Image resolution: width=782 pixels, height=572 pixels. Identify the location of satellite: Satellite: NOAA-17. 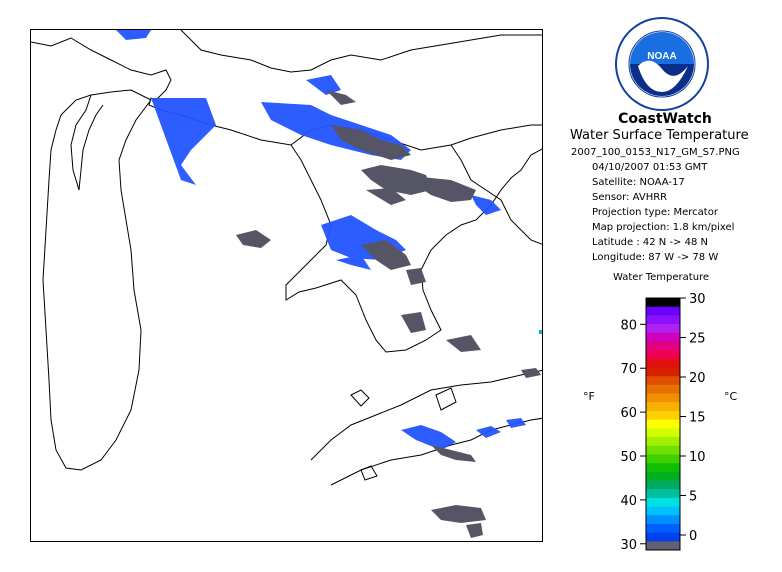
(638, 182).